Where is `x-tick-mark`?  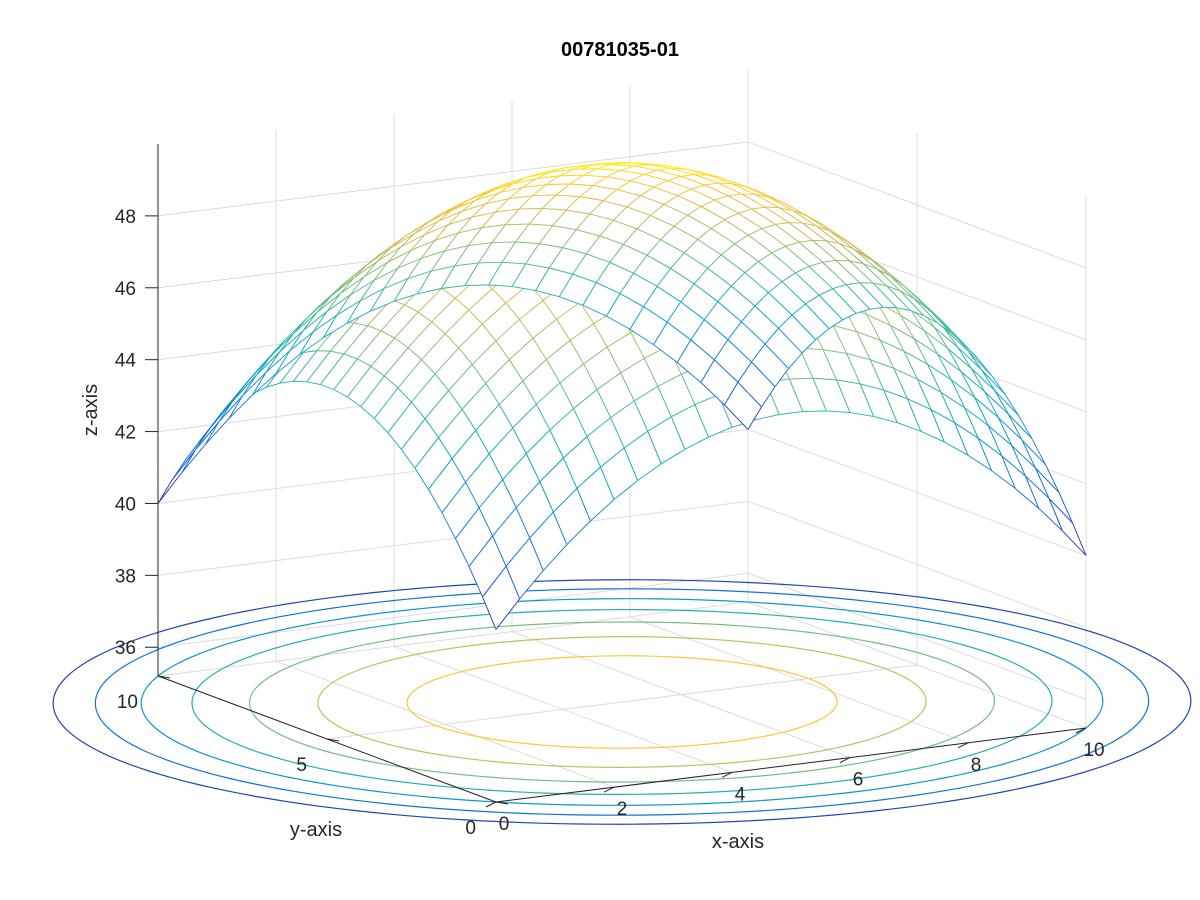 x-tick-mark is located at coordinates (727, 774).